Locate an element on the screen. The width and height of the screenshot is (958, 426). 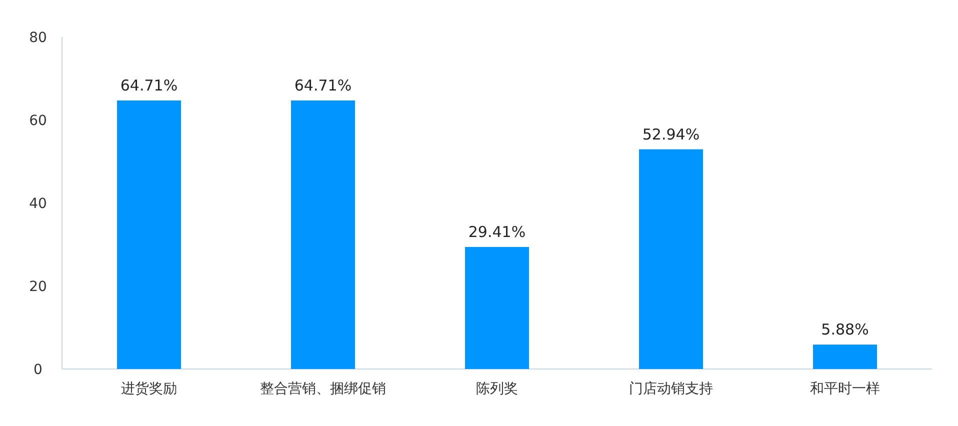
data-label: 5.88% is located at coordinates (845, 329).